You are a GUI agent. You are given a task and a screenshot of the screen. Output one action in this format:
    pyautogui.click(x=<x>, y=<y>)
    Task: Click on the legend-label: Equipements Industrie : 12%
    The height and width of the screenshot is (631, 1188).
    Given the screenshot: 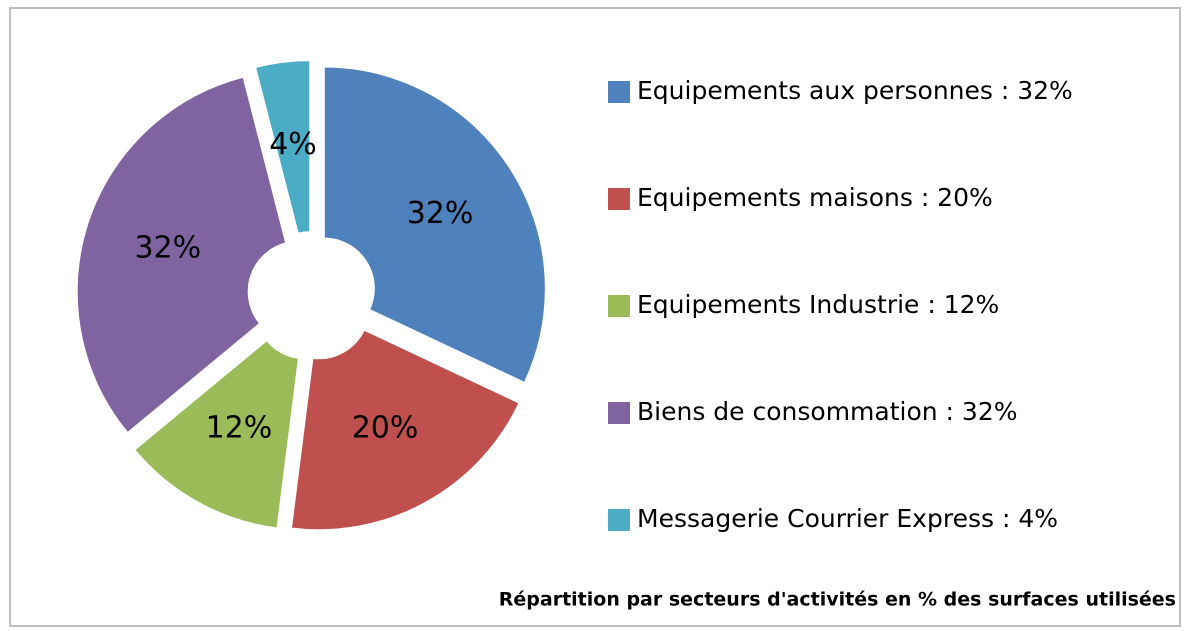 What is the action you would take?
    pyautogui.click(x=818, y=304)
    